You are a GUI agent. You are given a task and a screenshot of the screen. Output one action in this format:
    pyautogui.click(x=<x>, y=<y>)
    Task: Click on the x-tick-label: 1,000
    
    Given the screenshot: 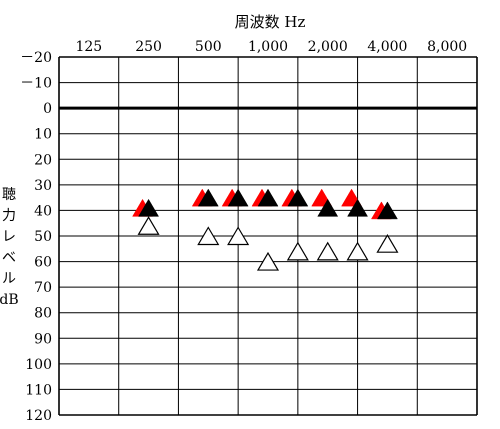 What is the action you would take?
    pyautogui.click(x=268, y=47)
    